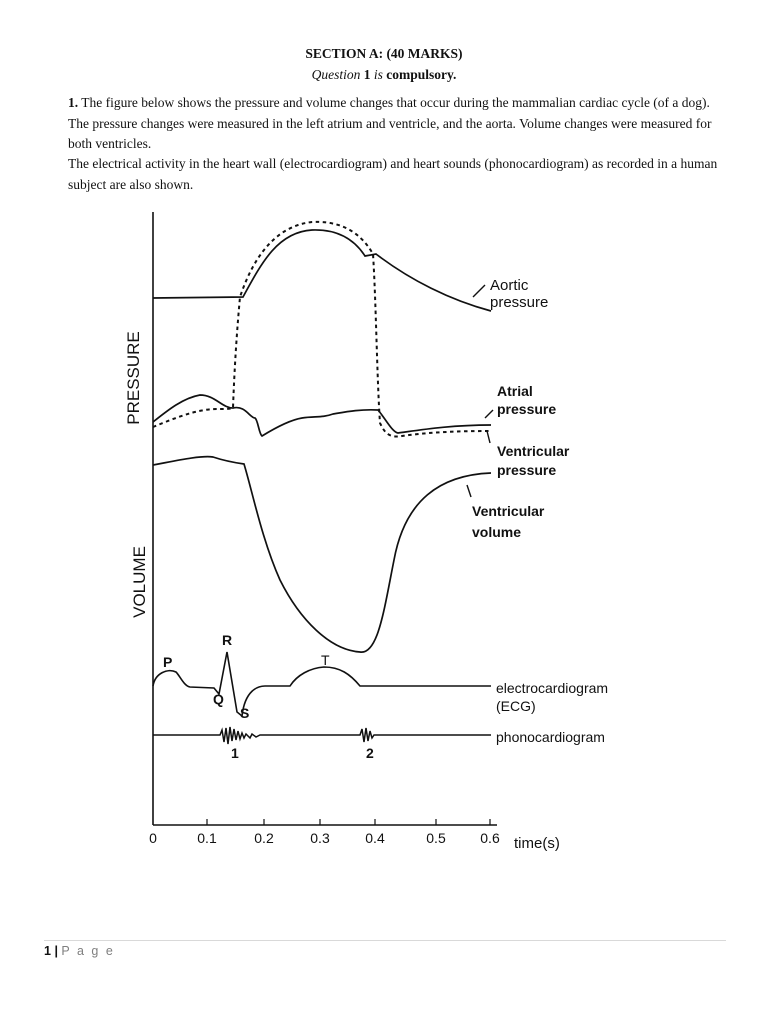  Describe the element at coordinates (550, 737) in the screenshot. I see `phonocardiogram-label: phonocardiogram` at that location.